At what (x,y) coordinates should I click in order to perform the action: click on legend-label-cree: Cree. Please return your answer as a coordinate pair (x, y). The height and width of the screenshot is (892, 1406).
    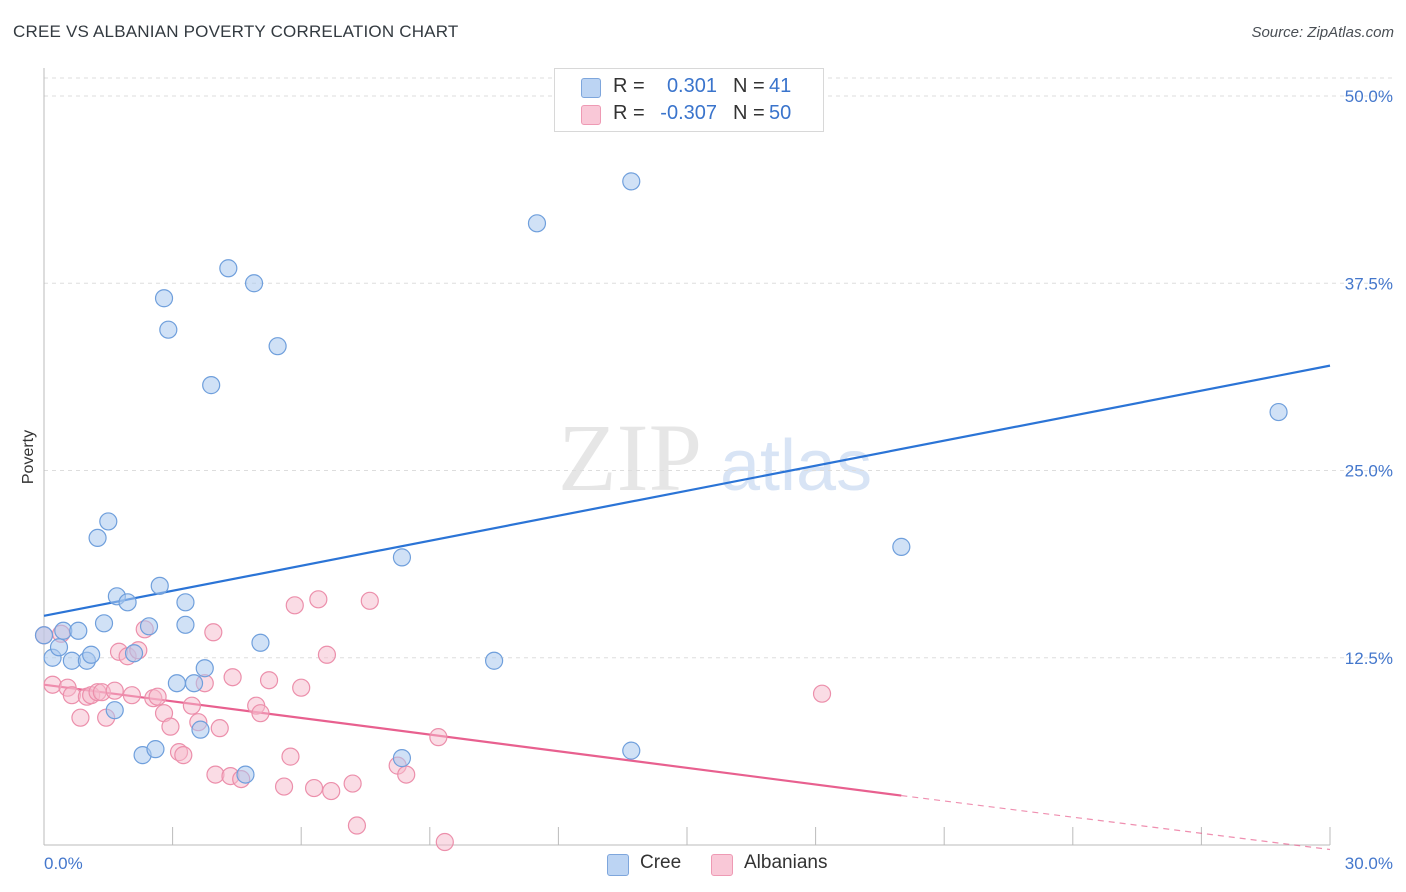
    Looking at the image, I should click on (661, 862).